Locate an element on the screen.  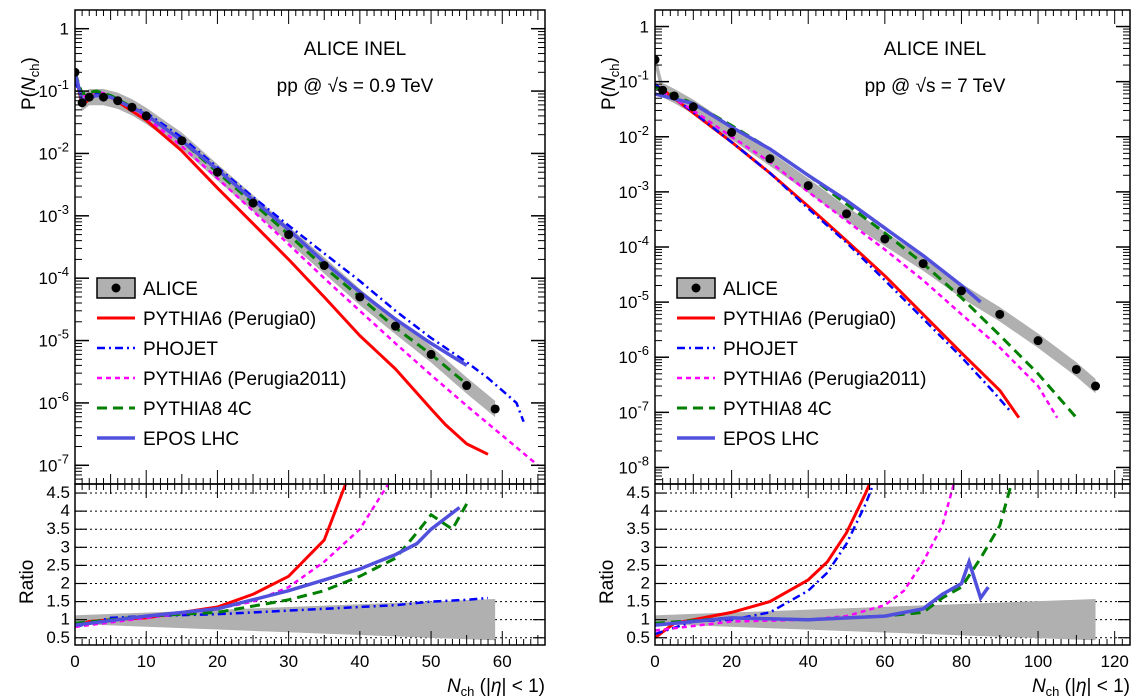
y-tick-label: 10⁻³ is located at coordinates (634, 190).